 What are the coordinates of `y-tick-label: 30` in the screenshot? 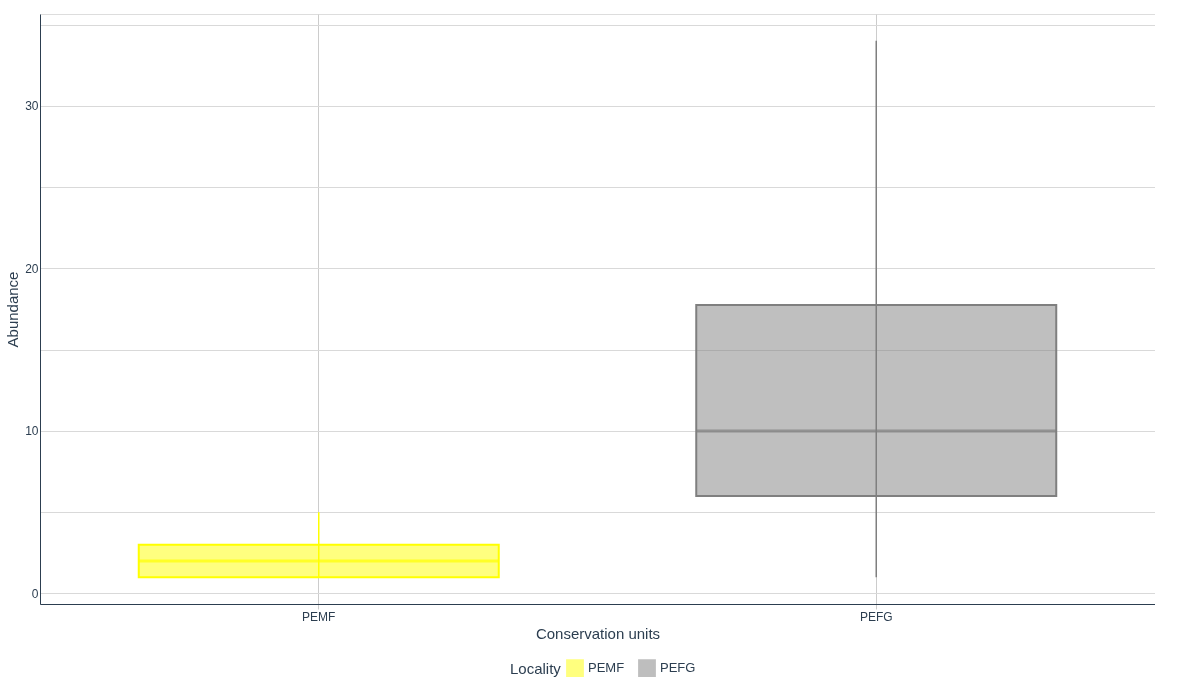 It's located at (32, 106).